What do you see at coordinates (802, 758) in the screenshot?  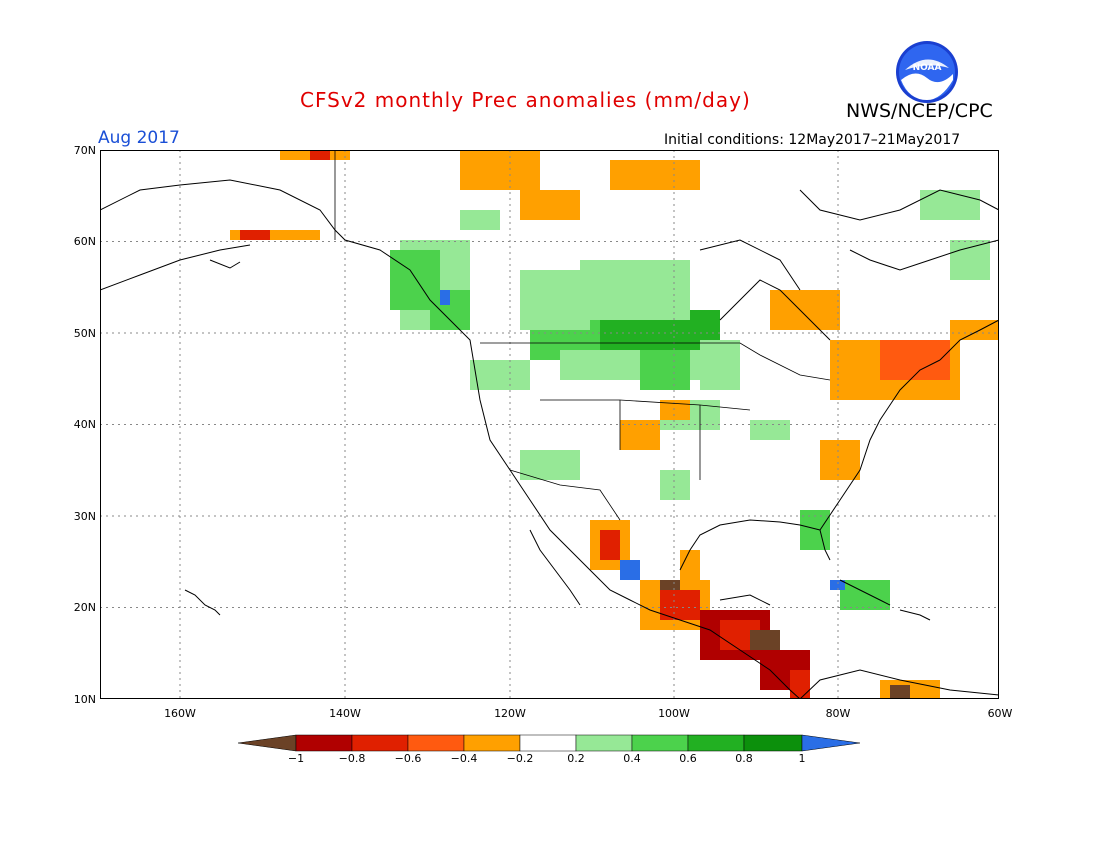 I see `colorbar-label: 1` at bounding box center [802, 758].